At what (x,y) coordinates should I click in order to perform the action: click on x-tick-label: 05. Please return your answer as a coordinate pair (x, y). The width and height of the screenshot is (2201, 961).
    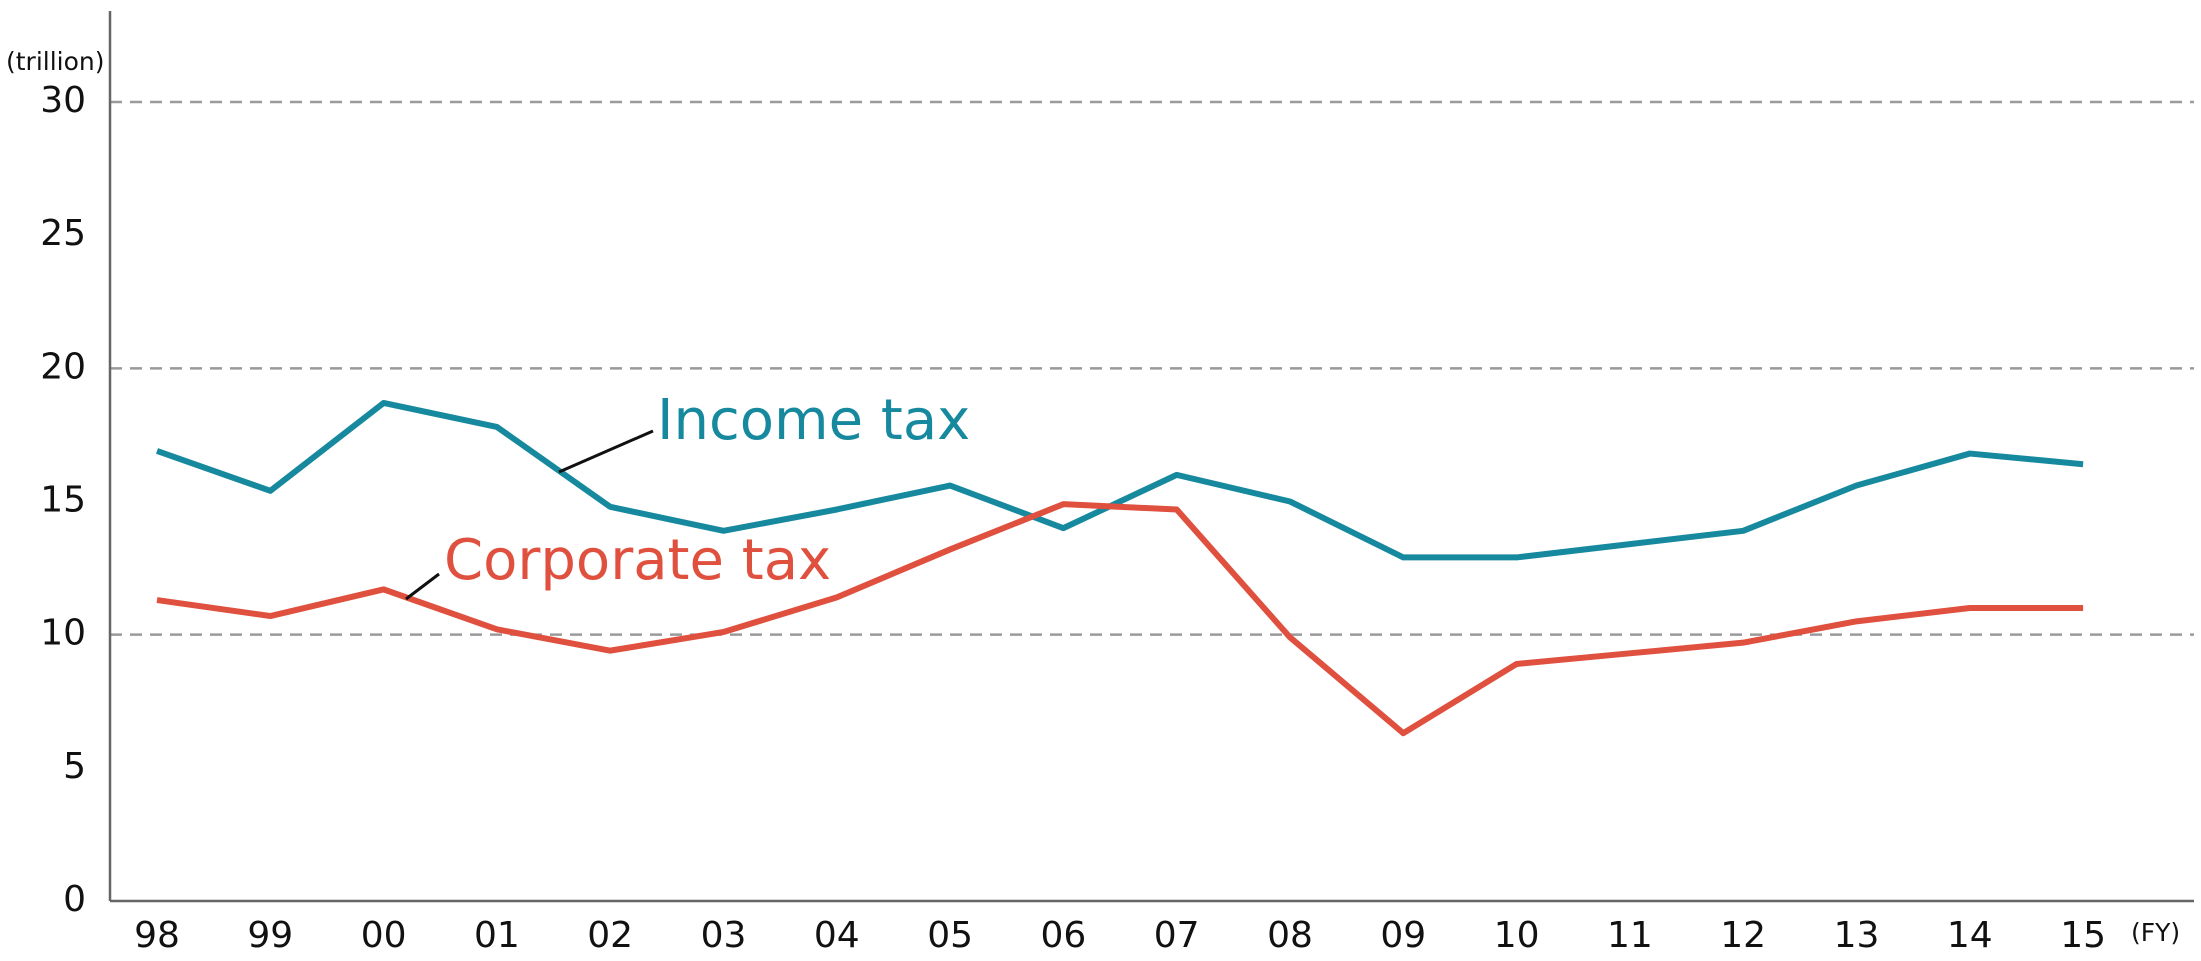
    Looking at the image, I should click on (950, 935).